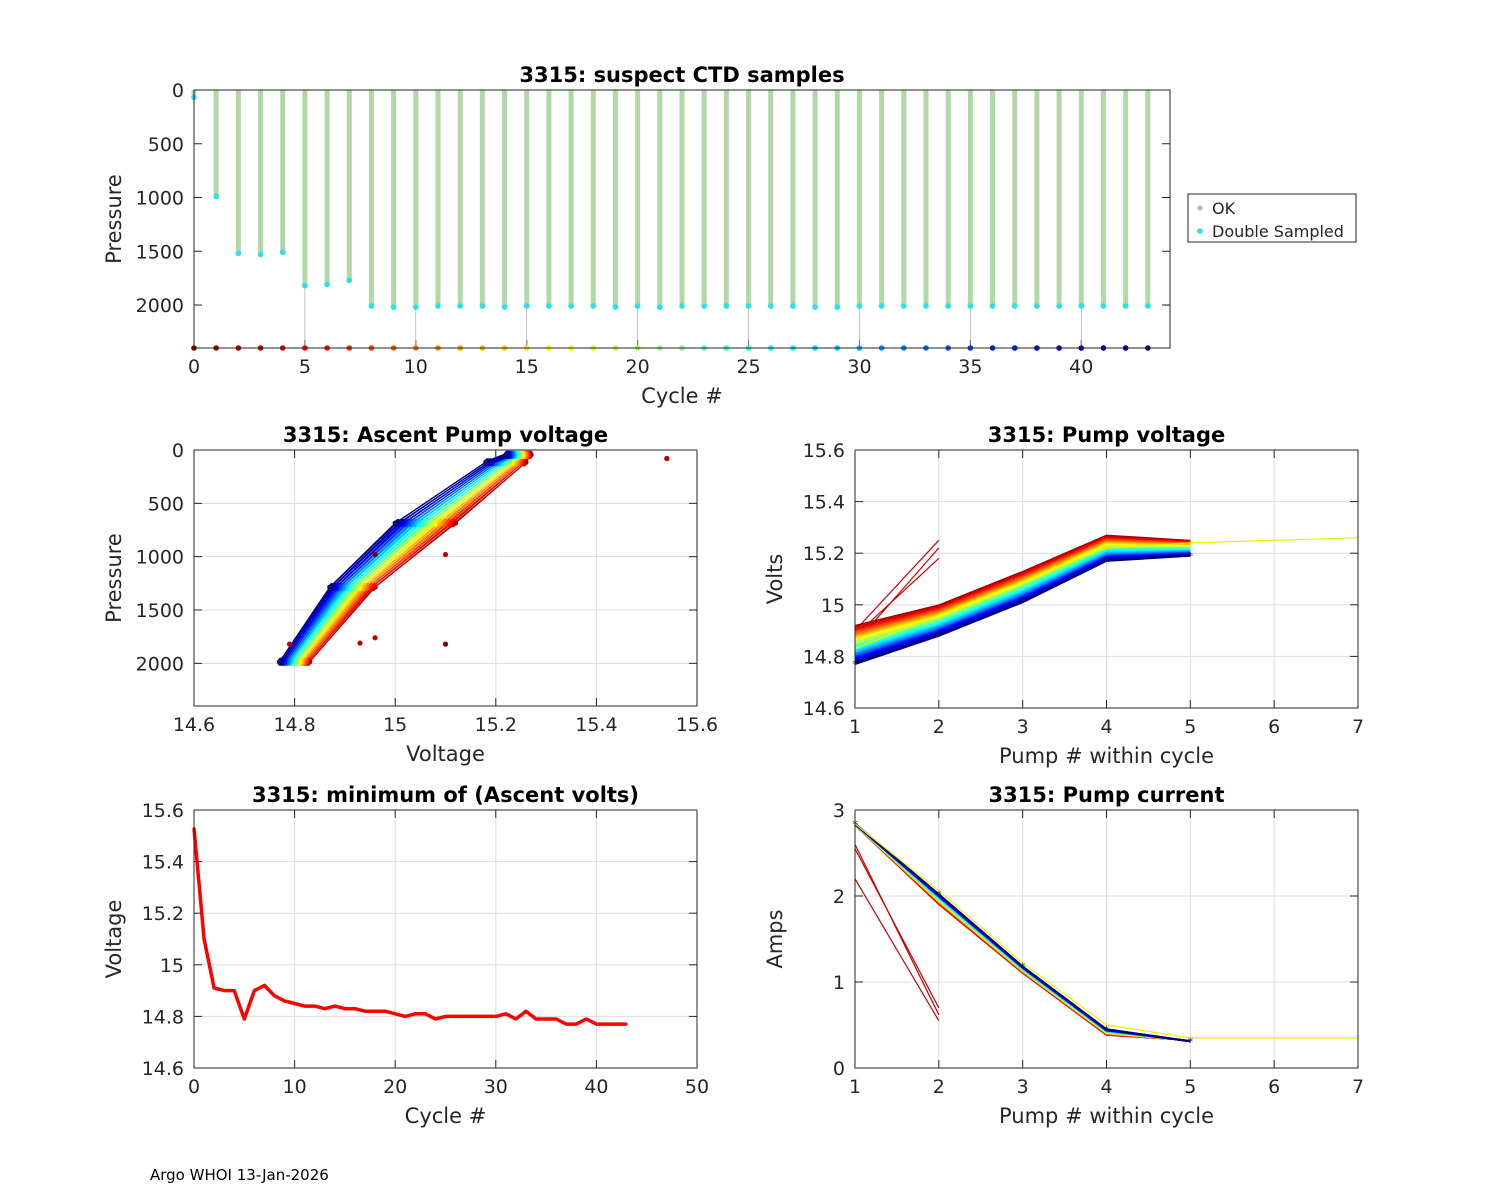 This screenshot has width=1500, height=1200. Describe the element at coordinates (194, 367) in the screenshot. I see `x-tick-label: 0` at that location.